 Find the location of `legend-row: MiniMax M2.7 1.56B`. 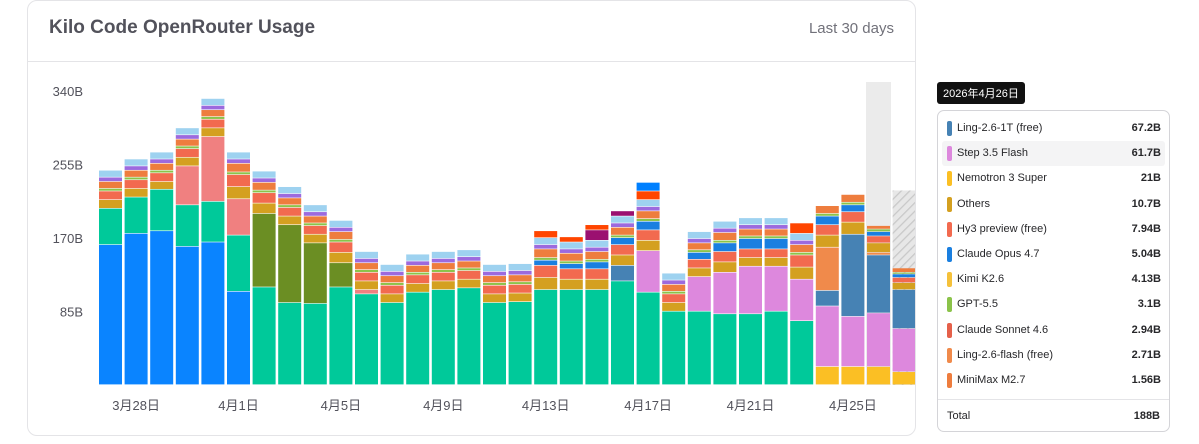

legend-row: MiniMax M2.7 1.56B is located at coordinates (1053, 380).